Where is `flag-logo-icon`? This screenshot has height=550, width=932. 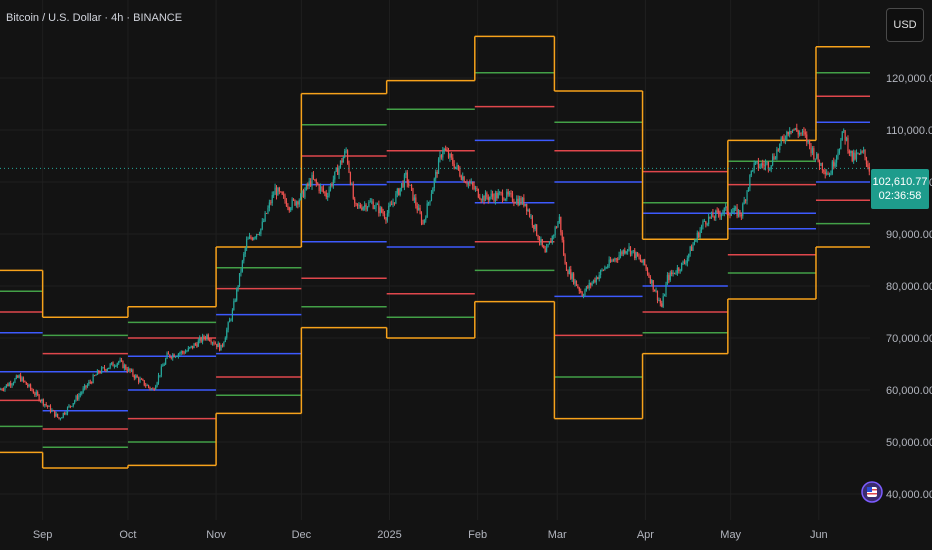
flag-logo-icon is located at coordinates (872, 492).